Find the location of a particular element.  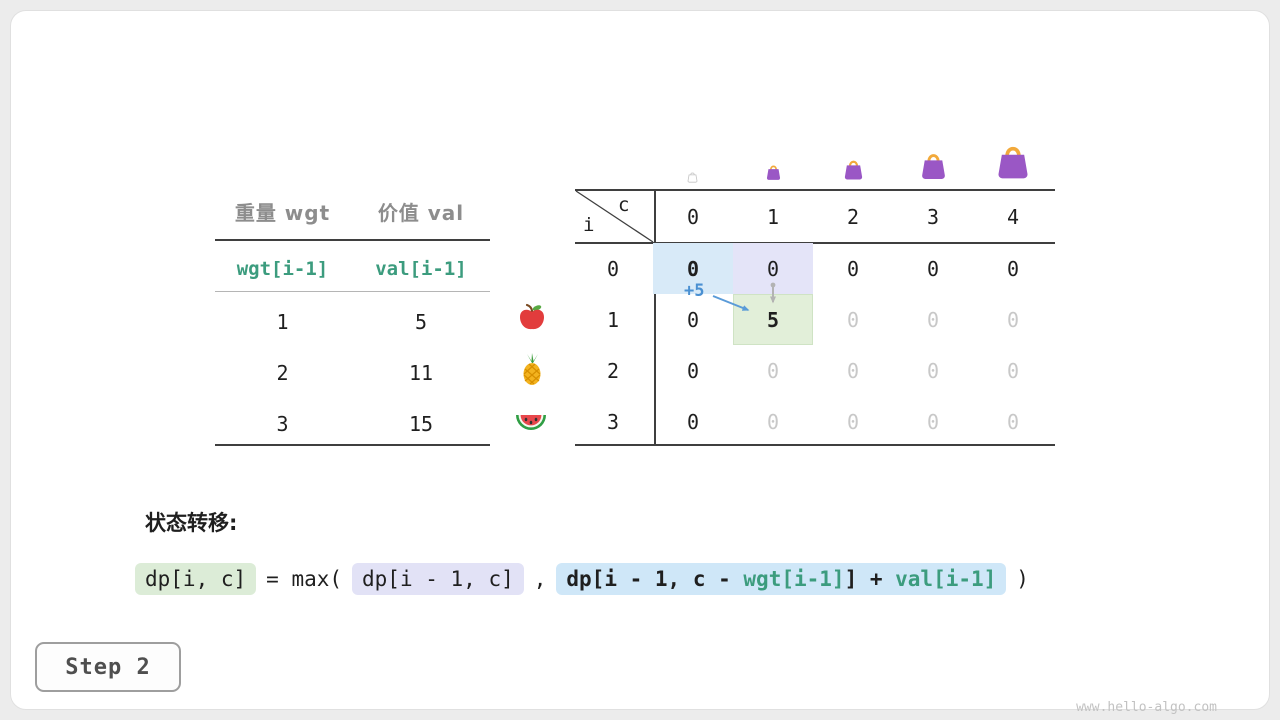

step-badge: Step 2 is located at coordinates (108, 667).